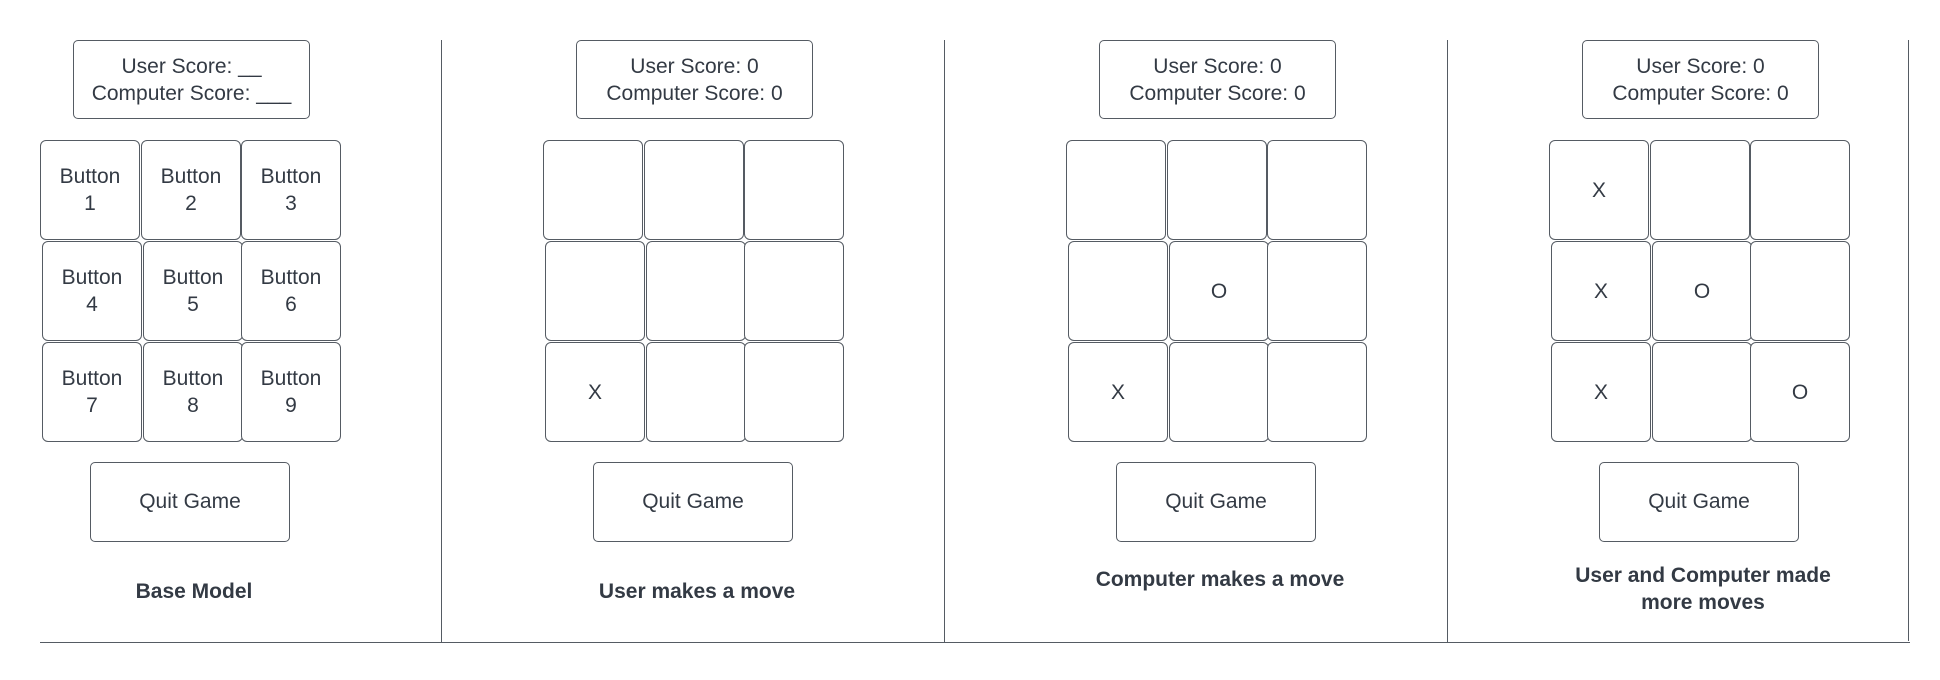 Image resolution: width=1940 pixels, height=680 pixels. I want to click on board-button-4: Button 4, so click(92, 291).